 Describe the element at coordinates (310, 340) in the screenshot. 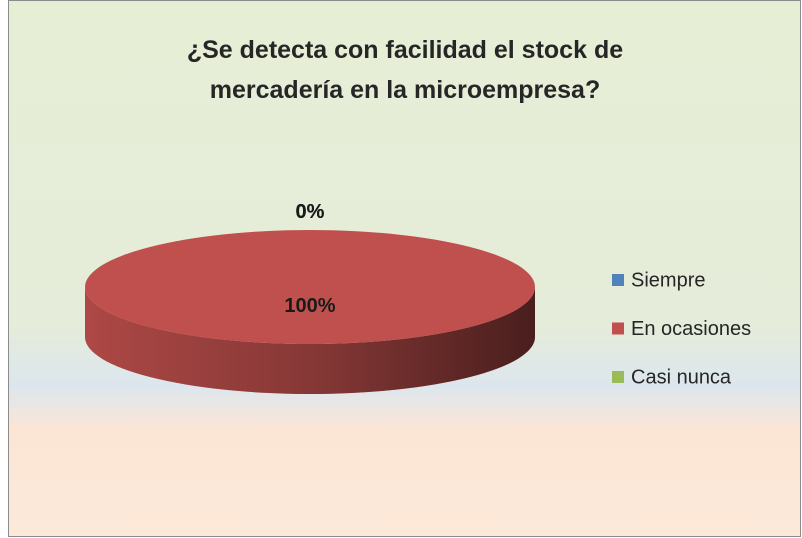

I see `pie-side-shade` at that location.